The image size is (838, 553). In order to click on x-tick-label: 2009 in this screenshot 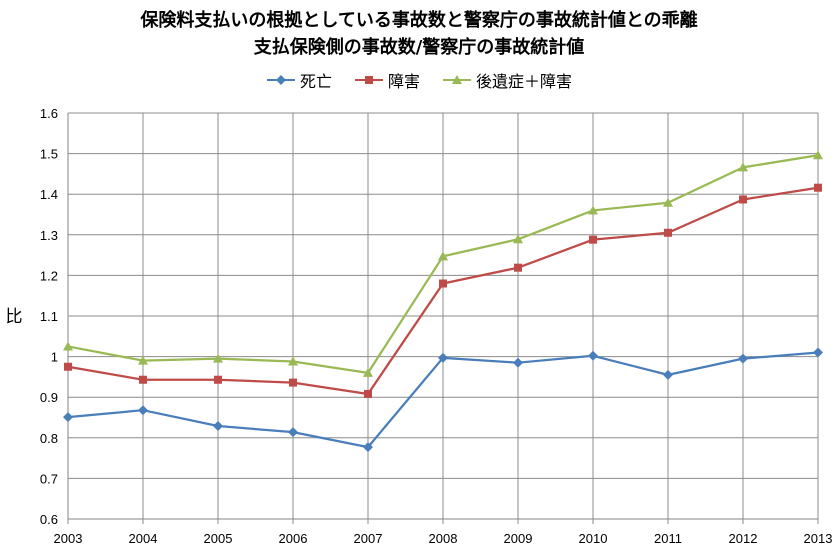, I will do `click(518, 538)`.